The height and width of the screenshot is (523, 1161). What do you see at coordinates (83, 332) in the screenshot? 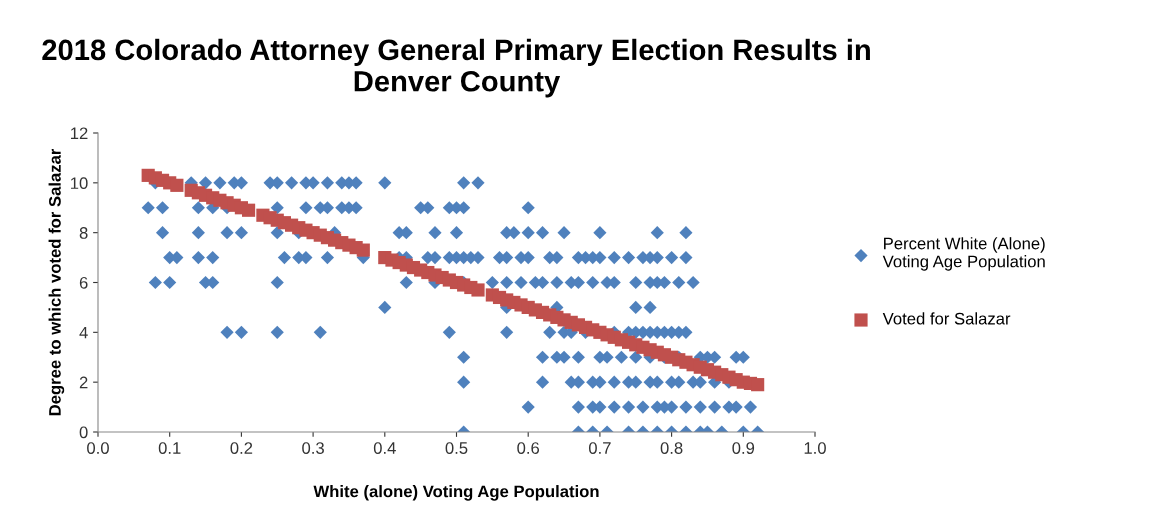
I see `y-tick-label: 4` at bounding box center [83, 332].